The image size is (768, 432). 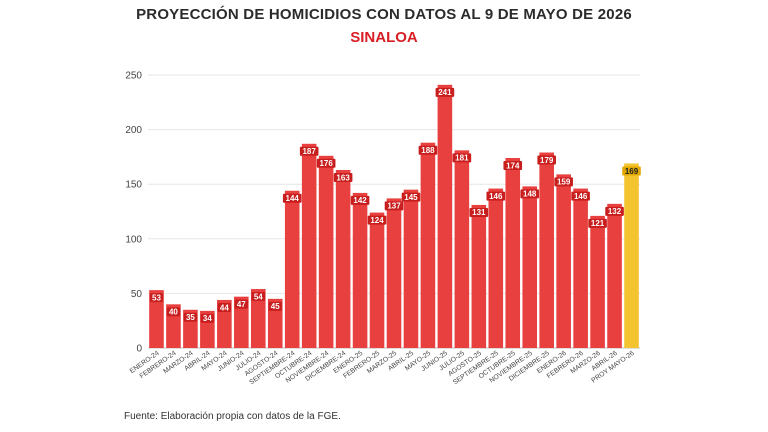 I want to click on data-label: 54, so click(x=258, y=296).